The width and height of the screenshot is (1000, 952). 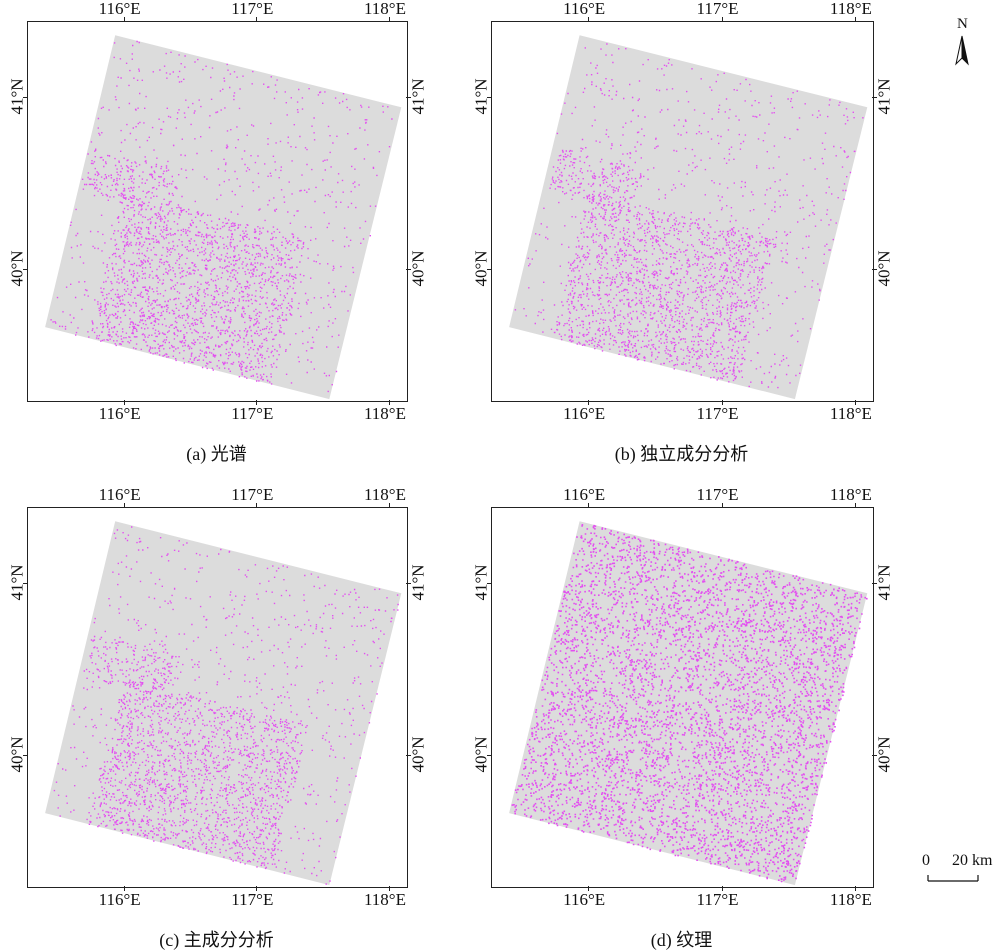 I want to click on north-arrow: N, so click(x=963, y=44).